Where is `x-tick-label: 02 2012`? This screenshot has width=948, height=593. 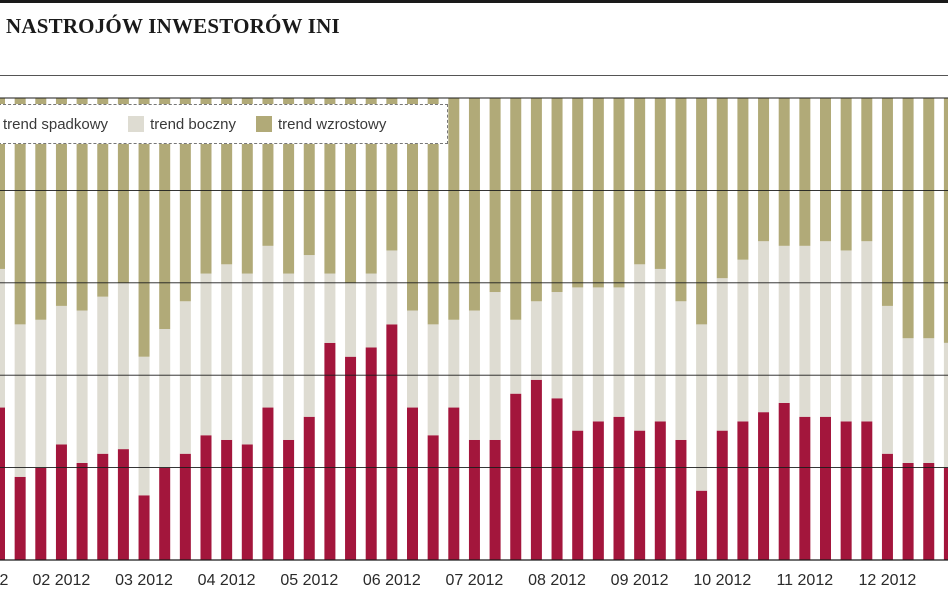
x-tick-label: 02 2012 is located at coordinates (61, 580).